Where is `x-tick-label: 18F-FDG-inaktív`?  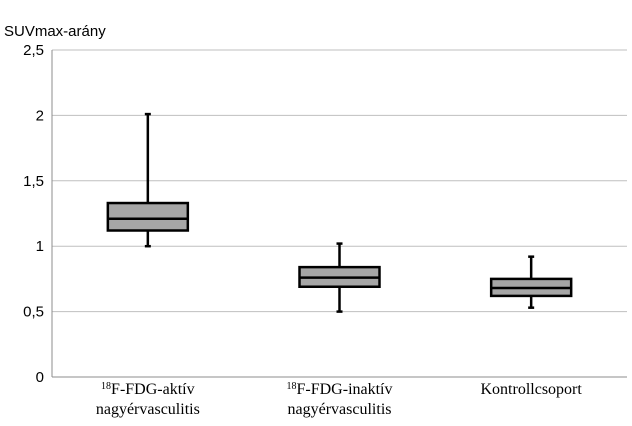
x-tick-label: 18F-FDG-inaktív is located at coordinates (340, 389).